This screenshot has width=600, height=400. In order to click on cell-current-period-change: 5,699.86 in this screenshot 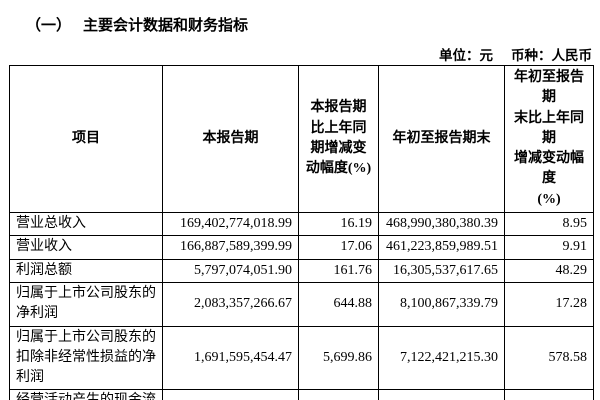, I will do `click(338, 358)`.